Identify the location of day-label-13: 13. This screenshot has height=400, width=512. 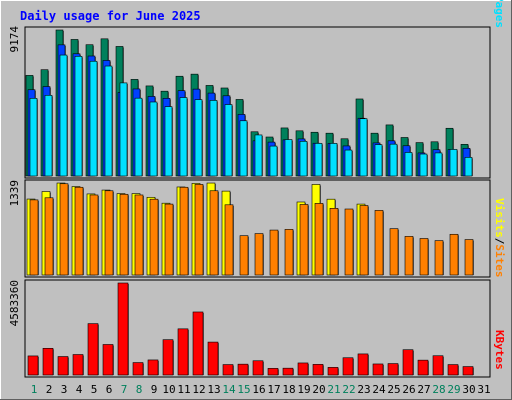
(213, 389).